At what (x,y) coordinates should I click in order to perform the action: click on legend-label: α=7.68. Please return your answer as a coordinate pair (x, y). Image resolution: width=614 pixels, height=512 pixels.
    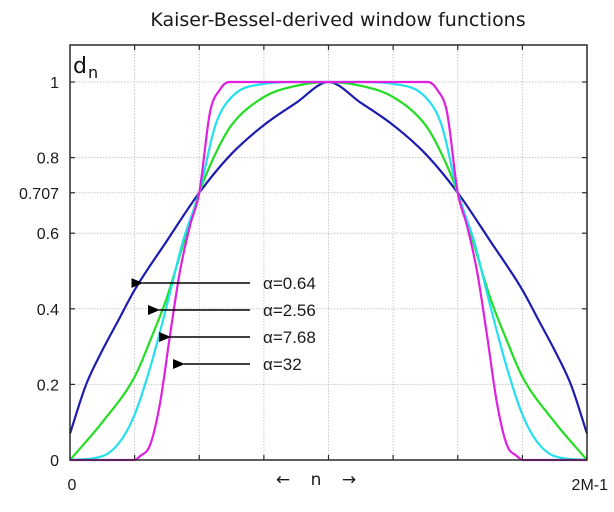
    Looking at the image, I should click on (289, 337).